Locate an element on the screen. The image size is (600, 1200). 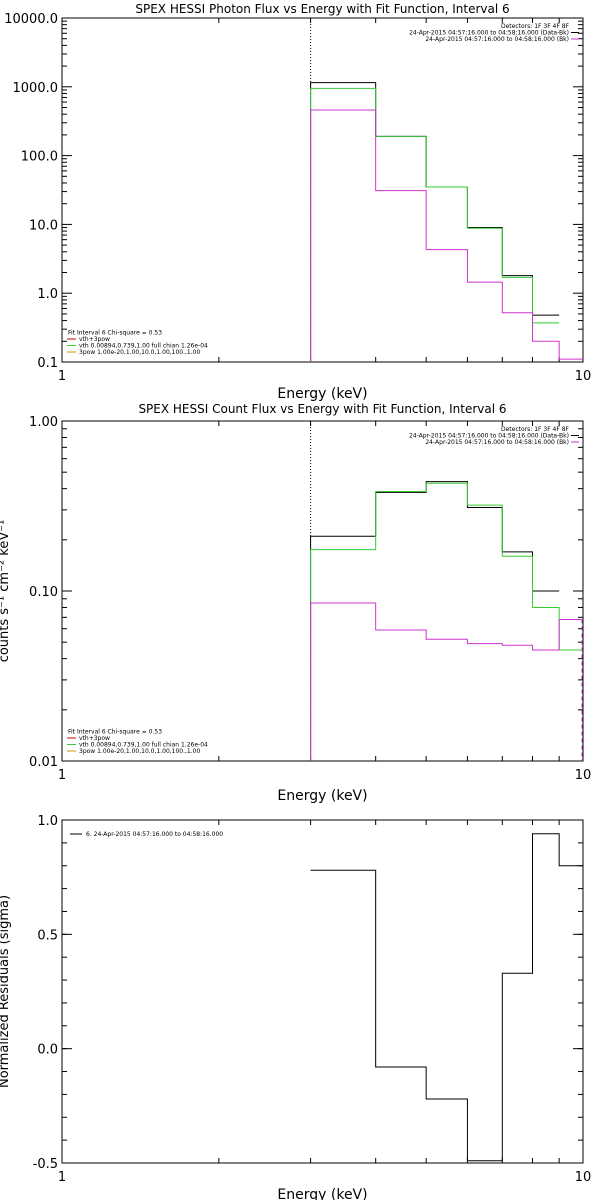
y-tick-label: 0.0 is located at coordinates (47, 1050).